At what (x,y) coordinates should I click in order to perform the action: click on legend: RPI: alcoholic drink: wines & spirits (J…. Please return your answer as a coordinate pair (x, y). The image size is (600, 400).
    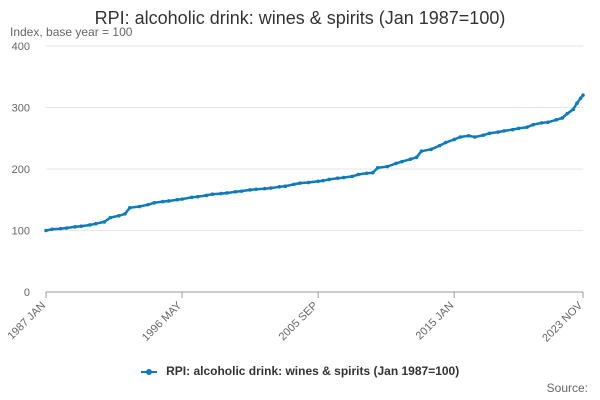
    Looking at the image, I should click on (300, 371).